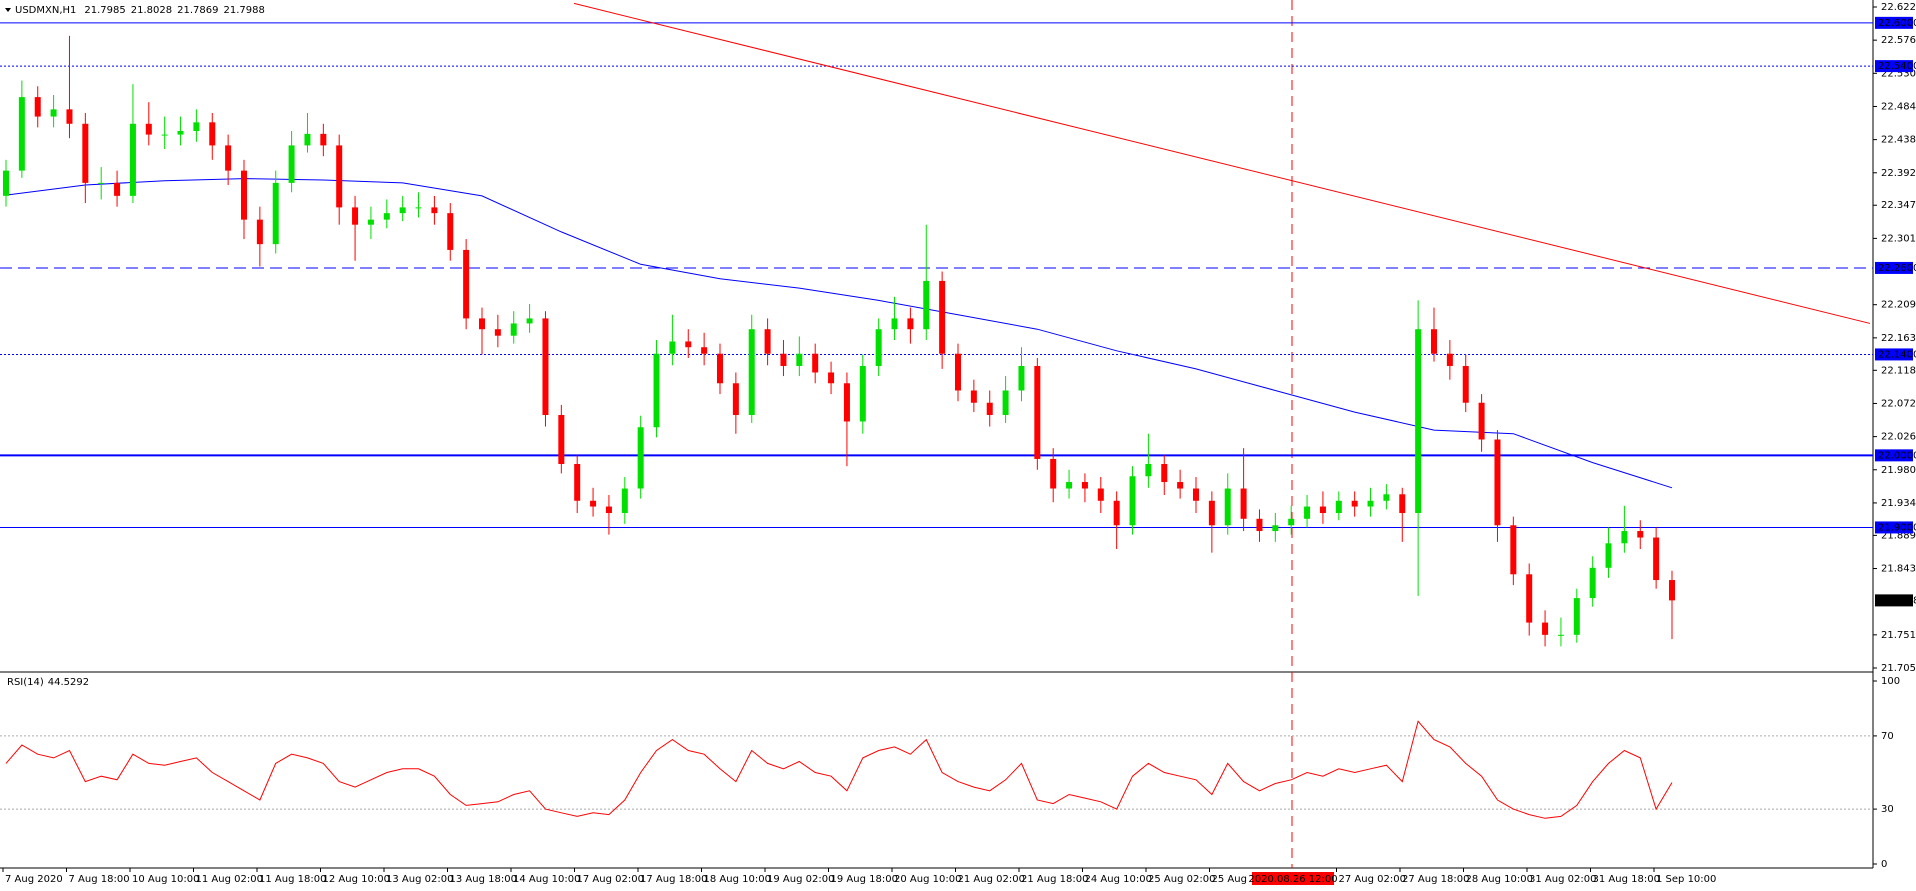  Describe the element at coordinates (1292, 879) in the screenshot. I see `cursor-label: 2020.08.26 12:00` at that location.